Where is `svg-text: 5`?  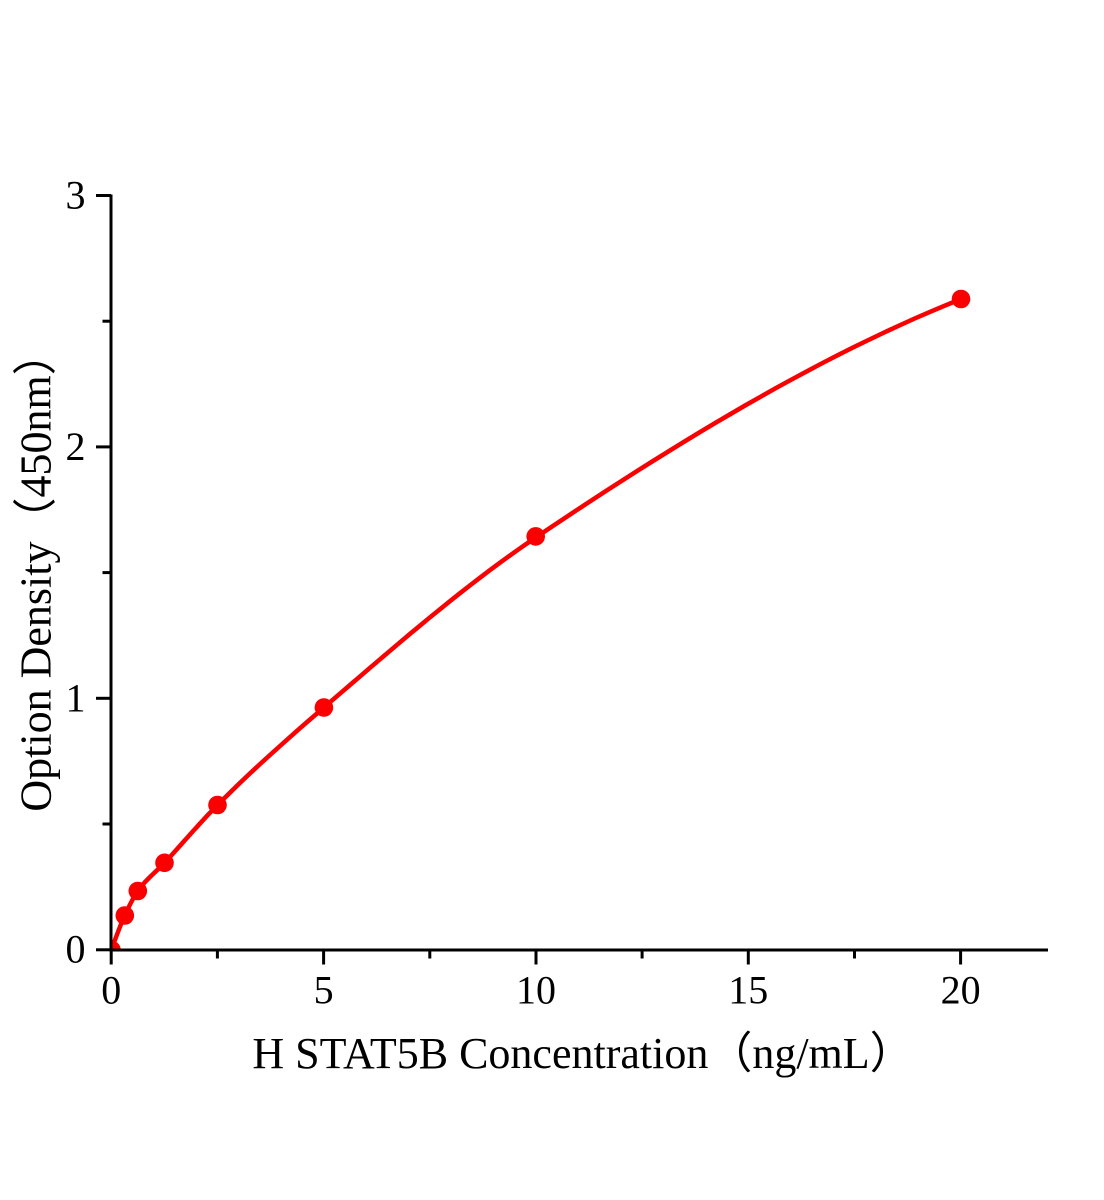 svg-text: 5 is located at coordinates (324, 990).